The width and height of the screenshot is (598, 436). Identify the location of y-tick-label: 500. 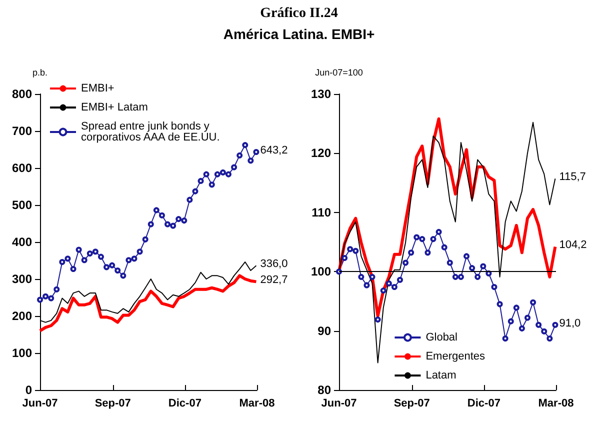
(22, 205).